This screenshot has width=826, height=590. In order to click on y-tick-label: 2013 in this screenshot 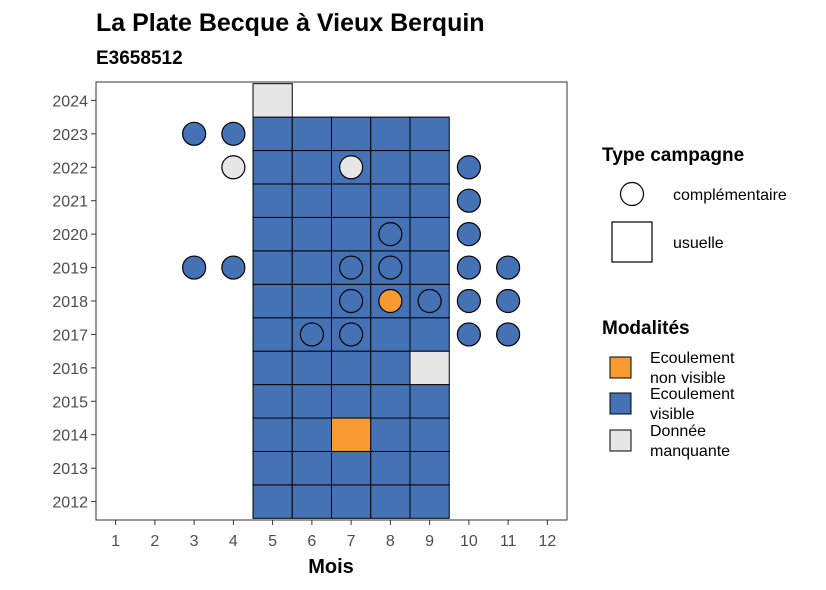, I will do `click(70, 469)`.